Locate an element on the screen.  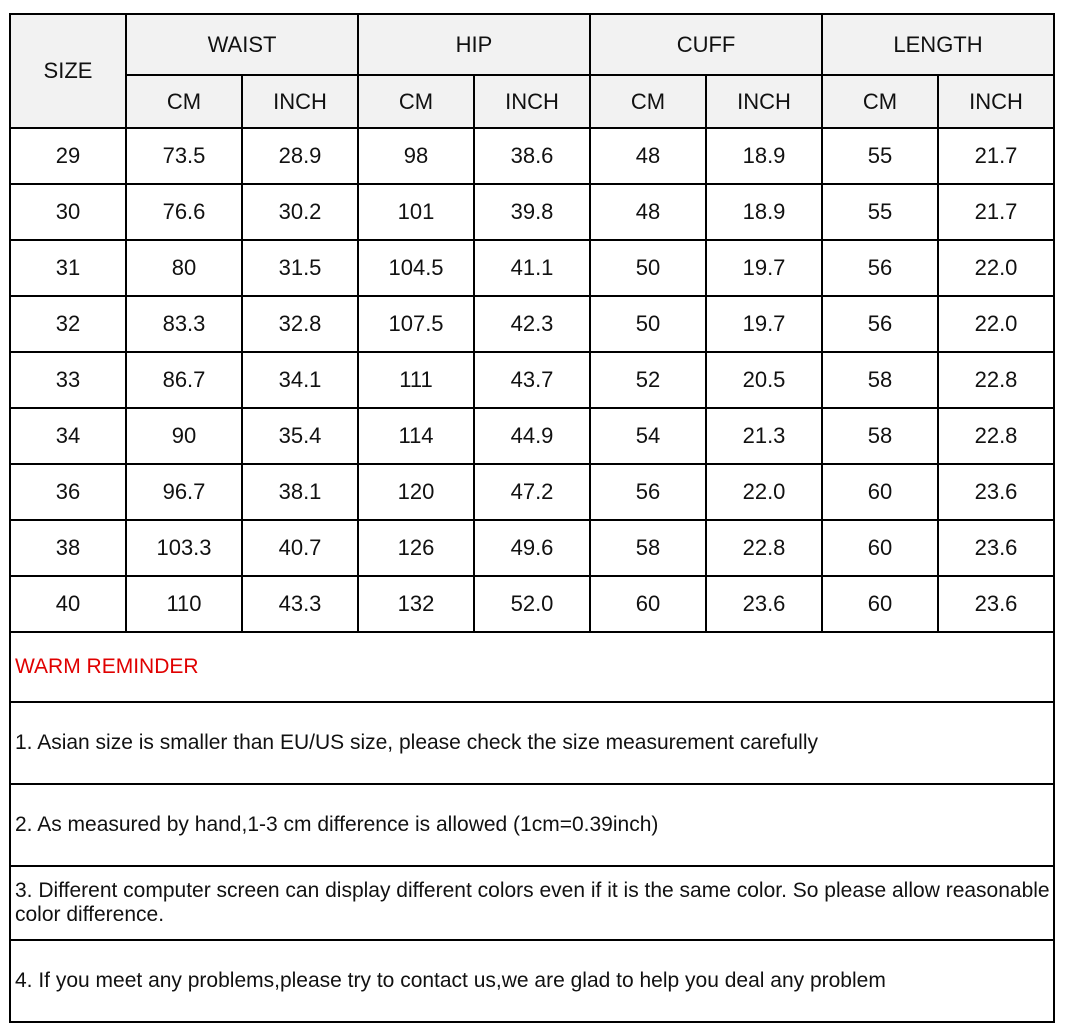
size-cell: 29 is located at coordinates (68, 156).